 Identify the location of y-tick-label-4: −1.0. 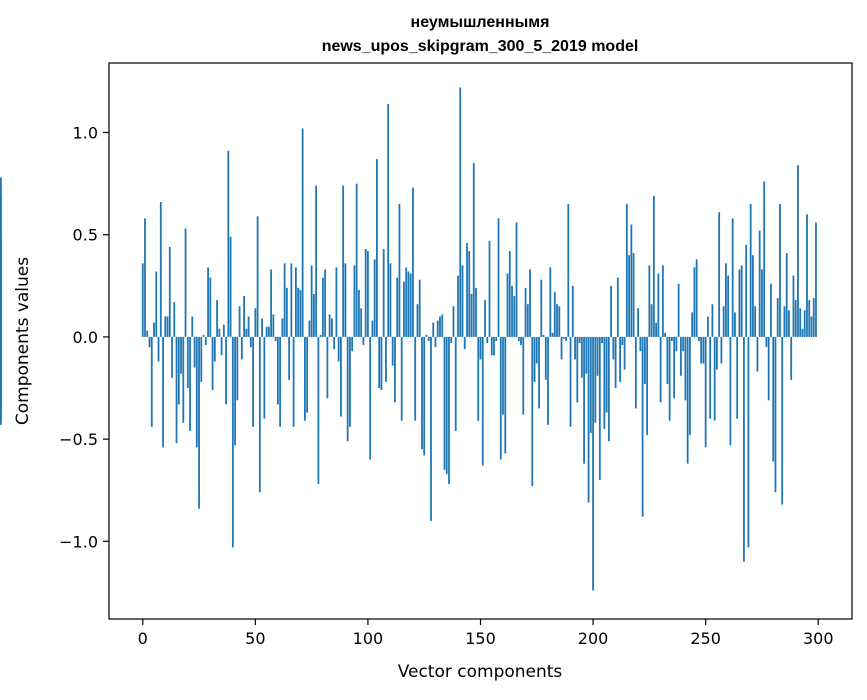
(78, 541).